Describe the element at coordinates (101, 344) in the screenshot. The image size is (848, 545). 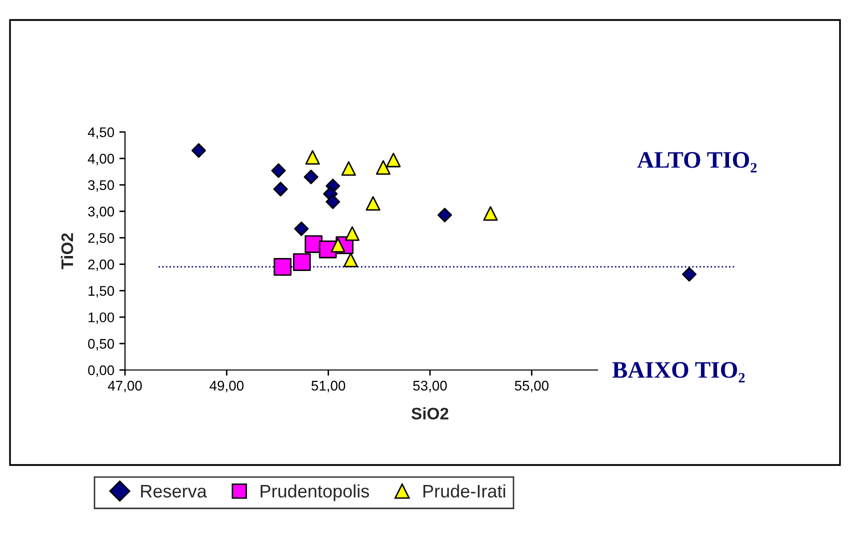
I see `y-tick-label: 0,50` at that location.